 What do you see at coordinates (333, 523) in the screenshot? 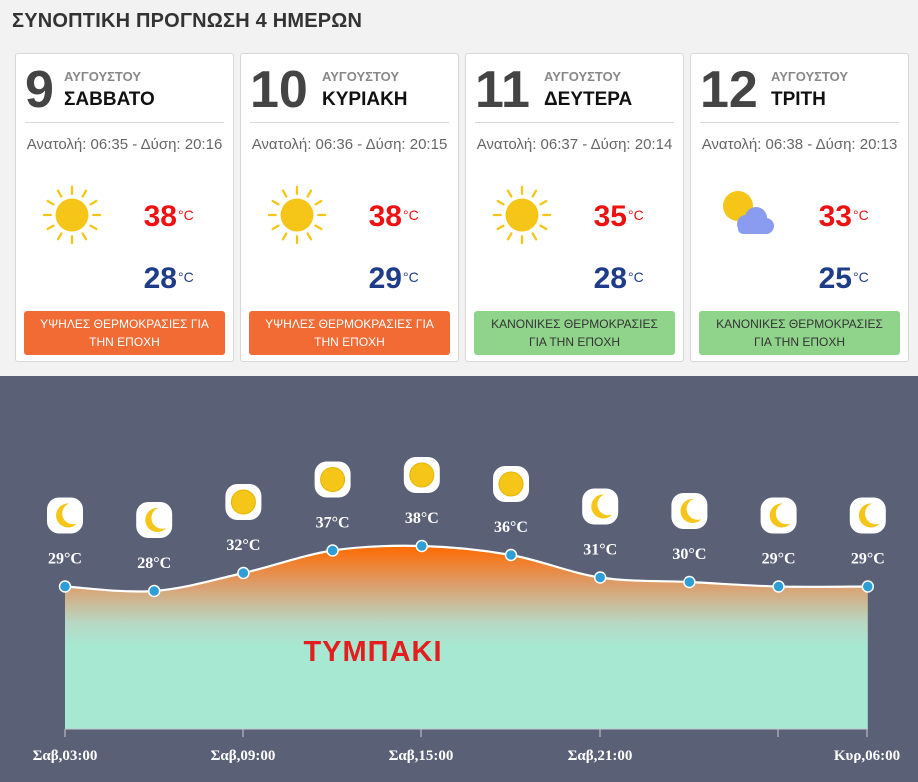
I see `temp-label: 37°C` at bounding box center [333, 523].